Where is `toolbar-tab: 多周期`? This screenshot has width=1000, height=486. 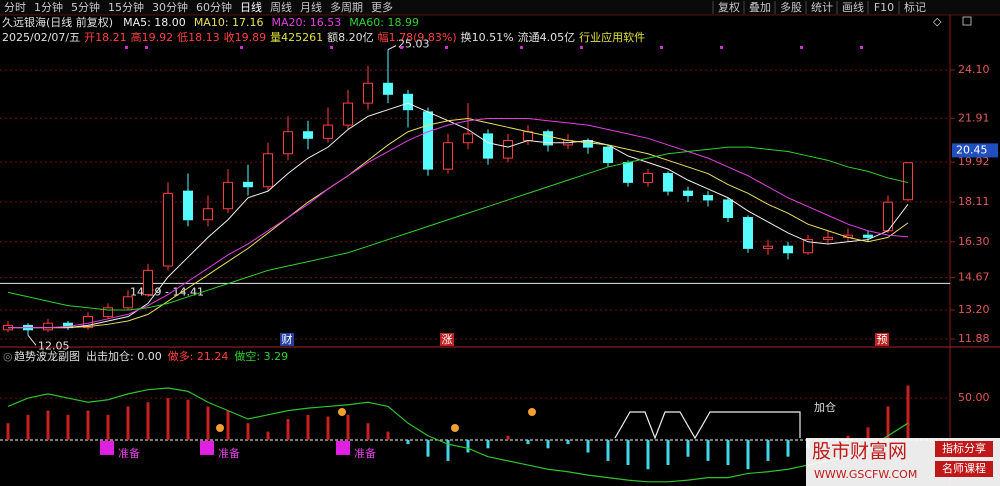 toolbar-tab: 多周期 is located at coordinates (346, 7).